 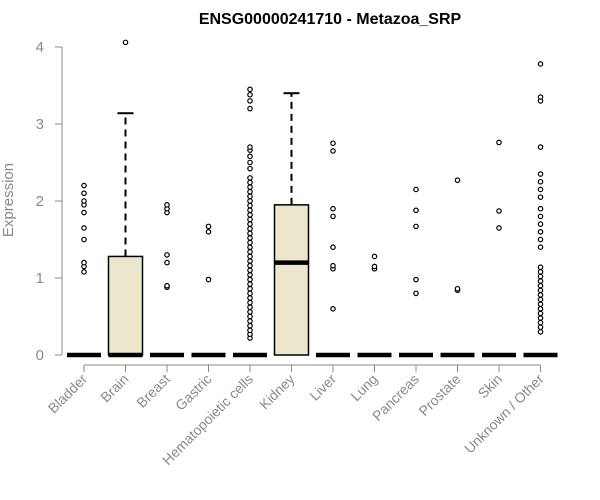 I want to click on y-tick-label: 0, so click(x=40, y=355).